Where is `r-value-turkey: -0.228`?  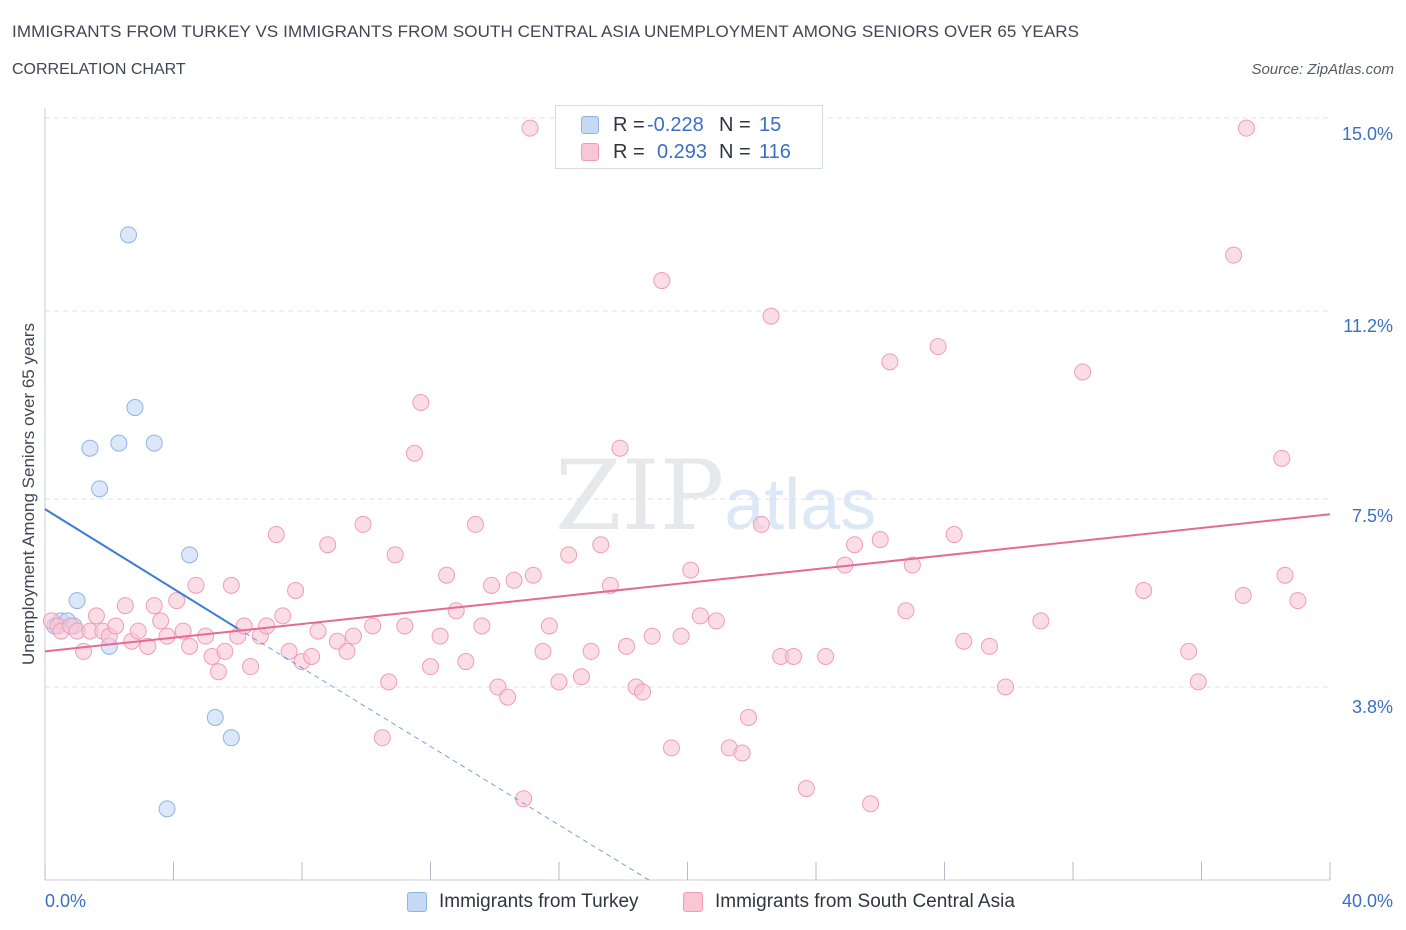 r-value-turkey: -0.228 is located at coordinates (675, 124).